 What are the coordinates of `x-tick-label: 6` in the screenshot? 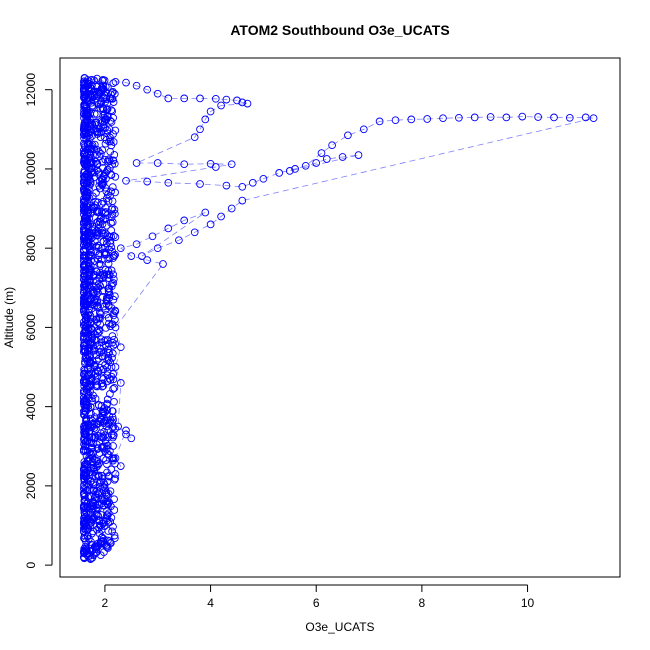 It's located at (316, 603).